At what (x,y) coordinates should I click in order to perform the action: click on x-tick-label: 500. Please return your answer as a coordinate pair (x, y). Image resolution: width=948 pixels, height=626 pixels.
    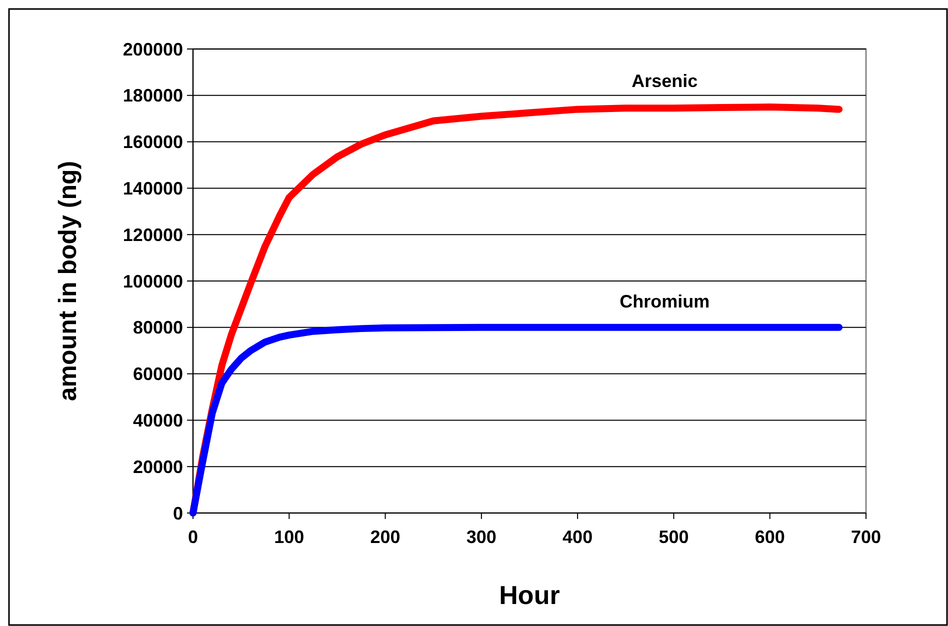
    Looking at the image, I should click on (673, 537).